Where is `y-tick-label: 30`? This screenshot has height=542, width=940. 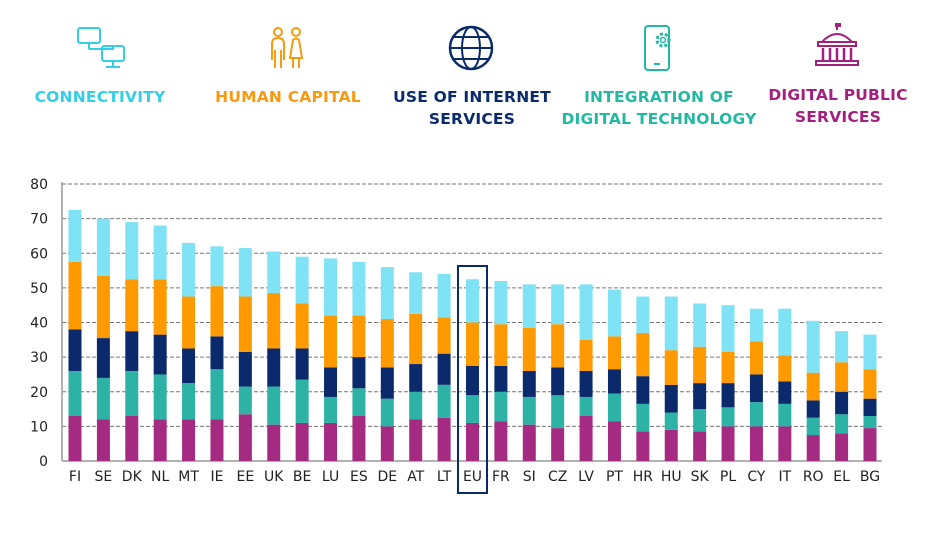 y-tick-label: 30 is located at coordinates (39, 358).